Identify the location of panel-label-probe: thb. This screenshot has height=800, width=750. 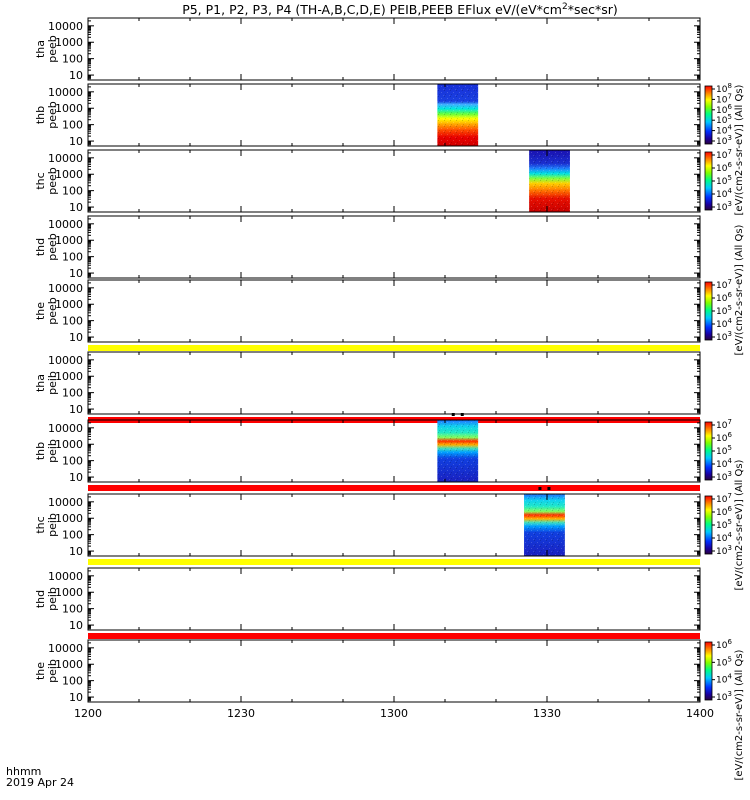
(40, 115).